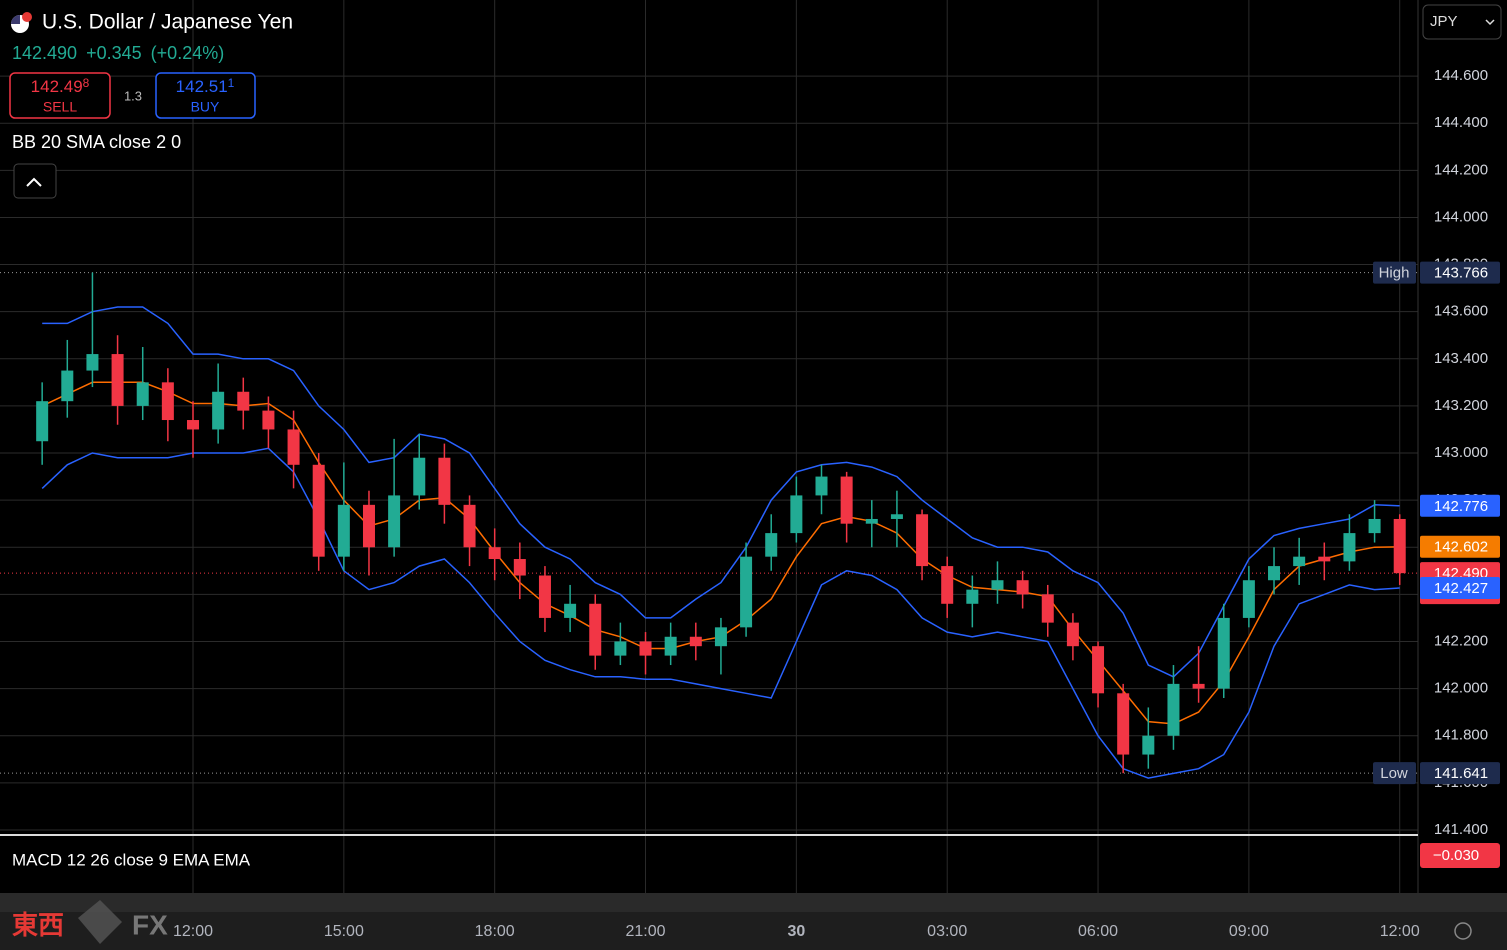 The height and width of the screenshot is (950, 1507). What do you see at coordinates (44, 53) in the screenshot?
I see `last-price: 142.490` at bounding box center [44, 53].